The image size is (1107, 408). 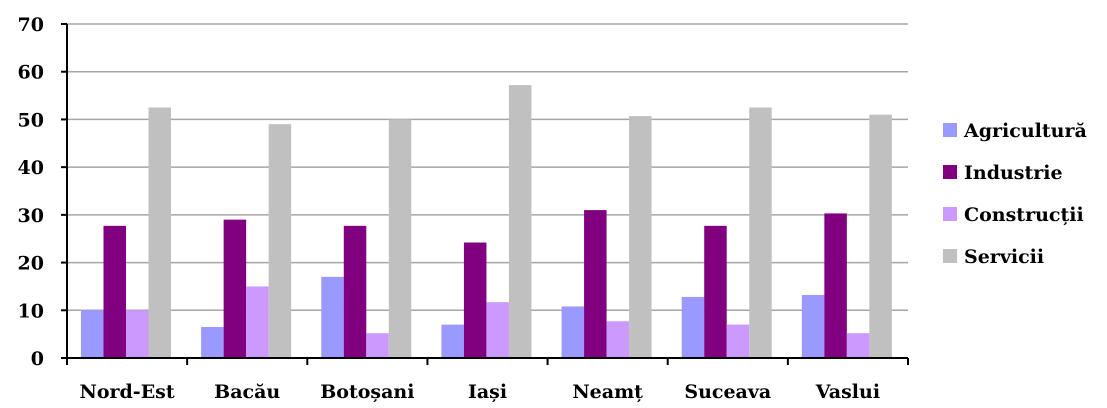 I want to click on x-category-label: Bacău, so click(x=247, y=392).